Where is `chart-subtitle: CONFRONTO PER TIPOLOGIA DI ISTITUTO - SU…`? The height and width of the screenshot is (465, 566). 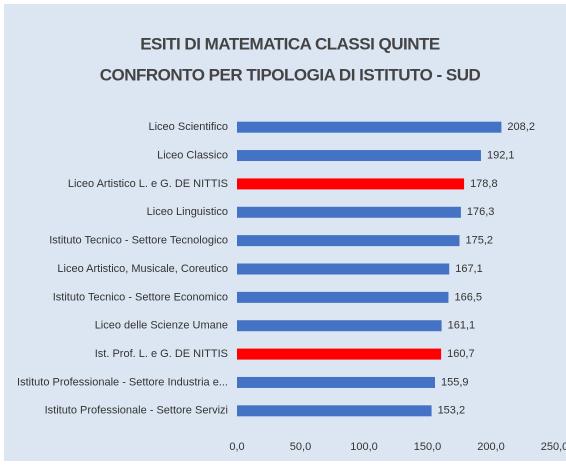 chart-subtitle: CONFRONTO PER TIPOLOGIA DI ISTITUTO - SU… is located at coordinates (290, 74).